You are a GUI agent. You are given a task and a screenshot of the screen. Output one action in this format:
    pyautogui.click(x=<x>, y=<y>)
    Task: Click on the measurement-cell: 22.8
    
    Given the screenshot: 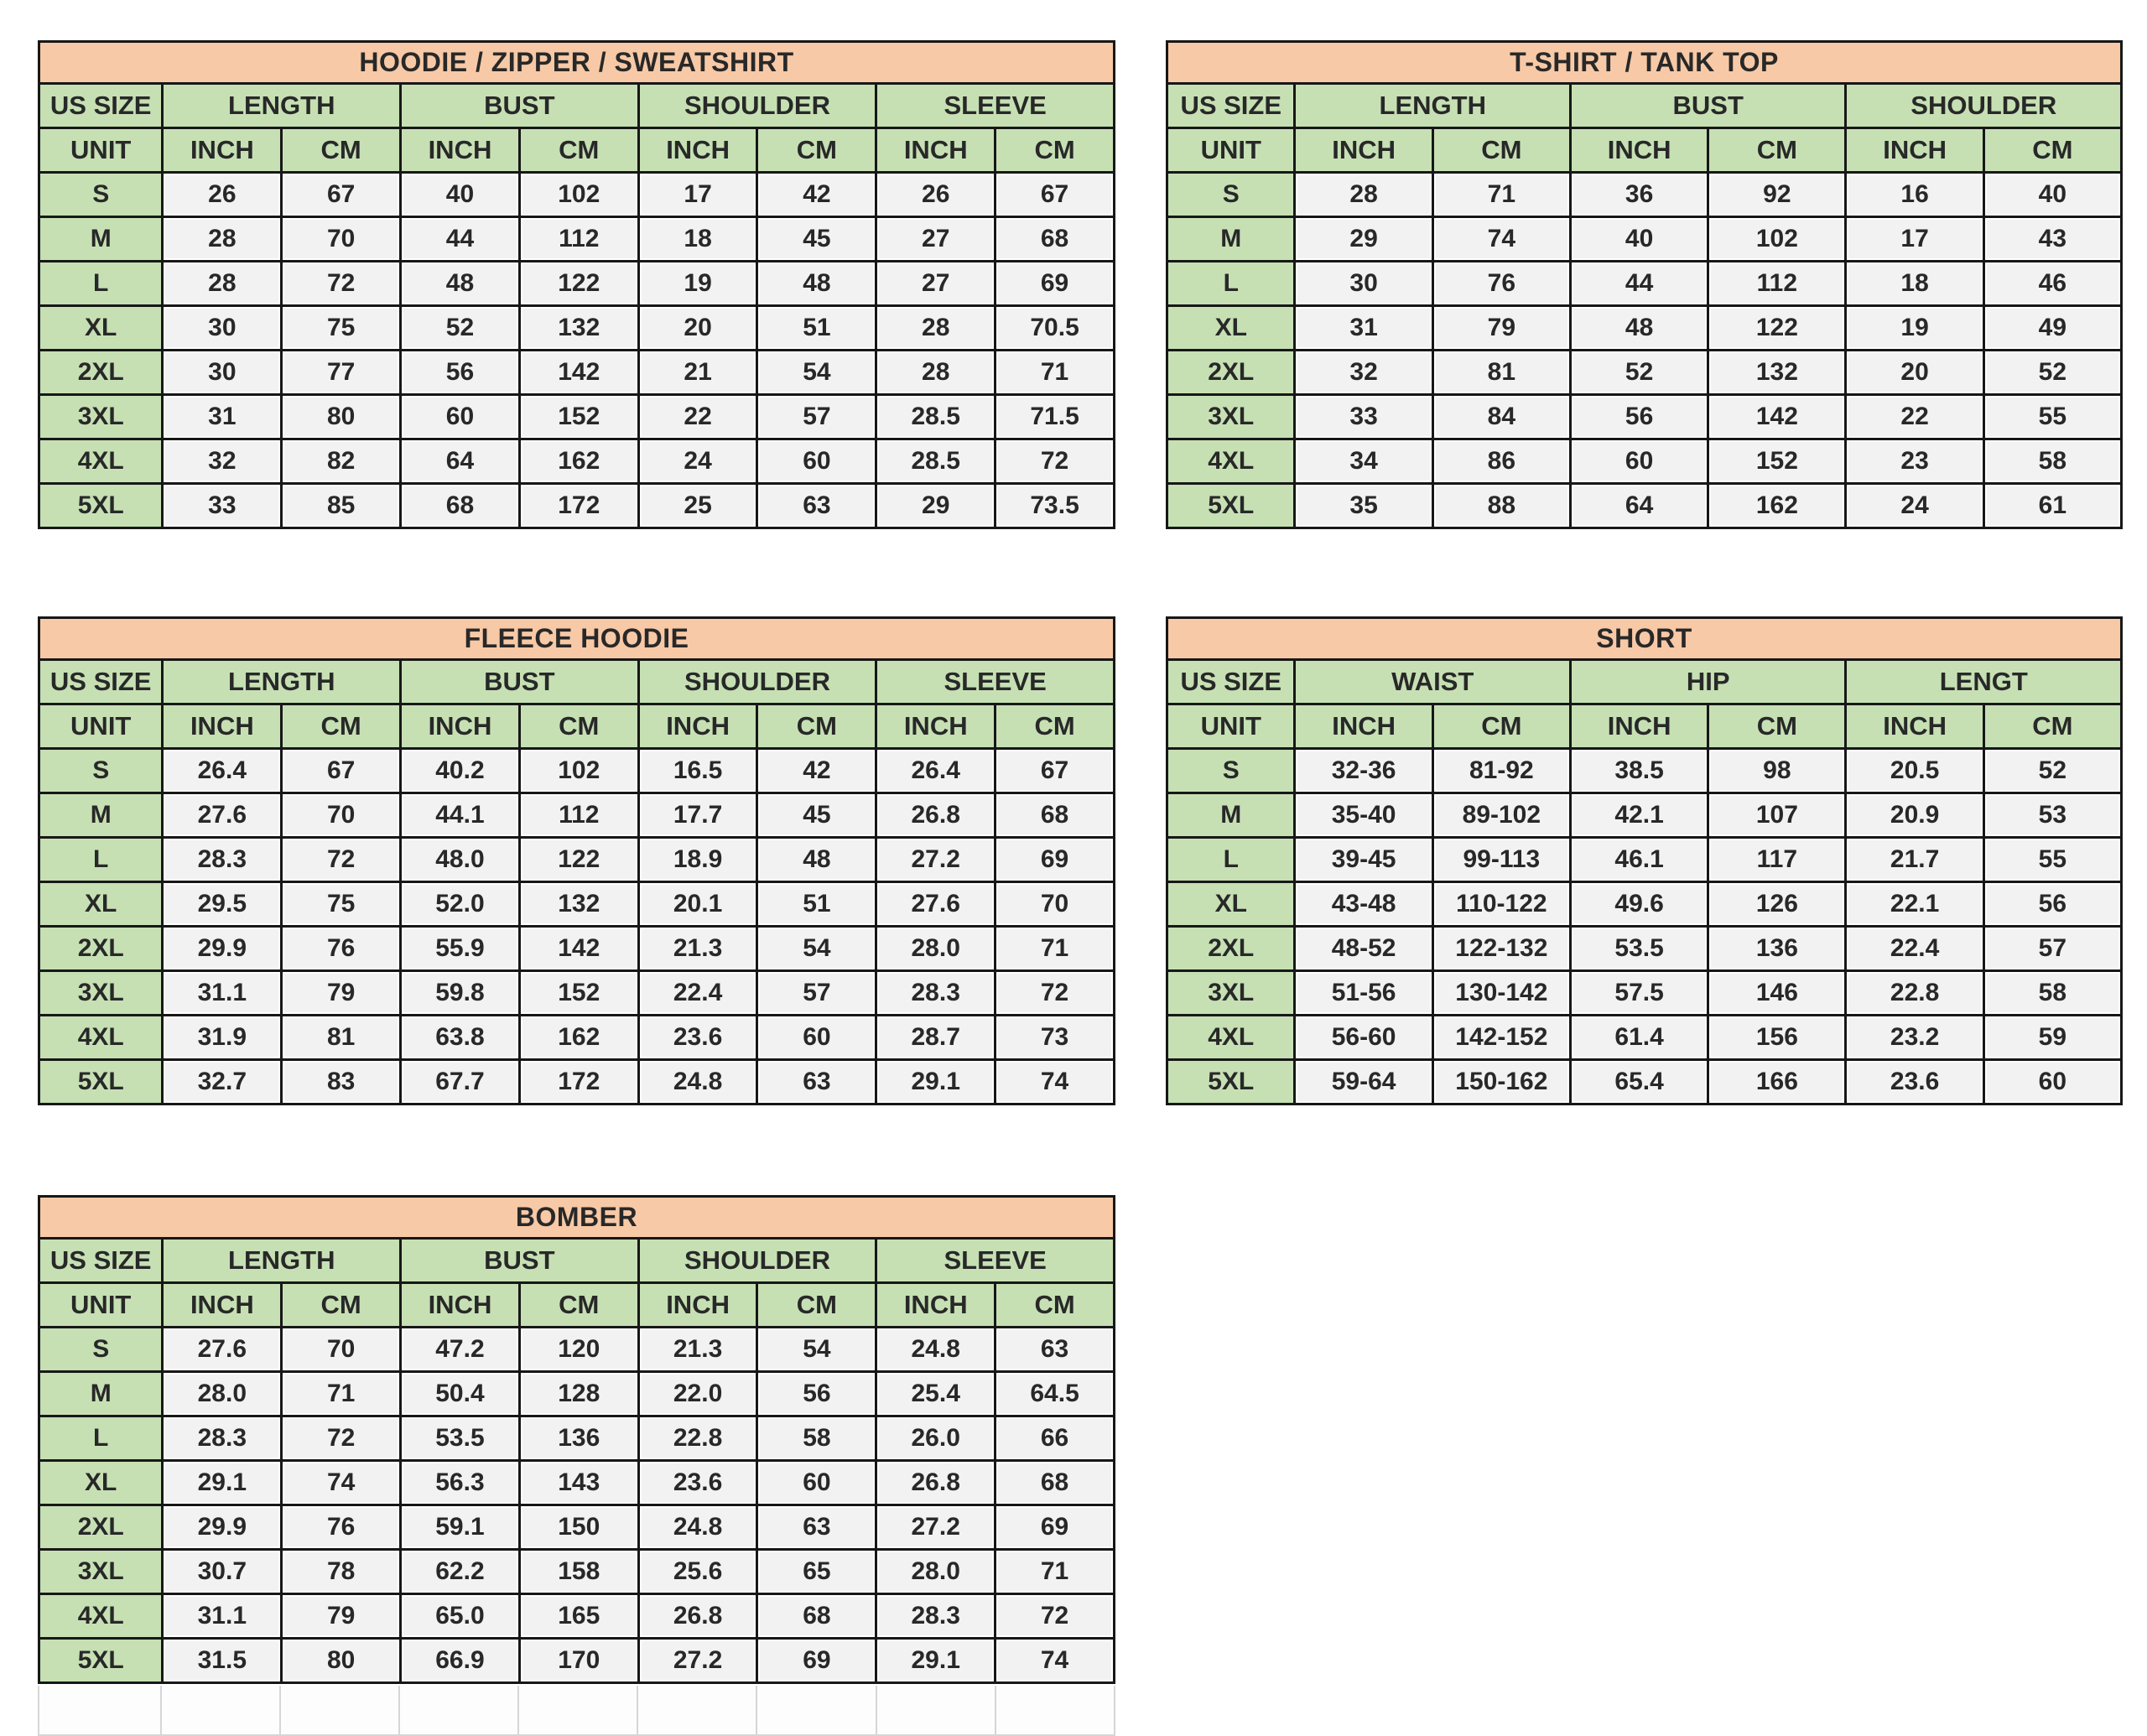 What is the action you would take?
    pyautogui.click(x=698, y=1438)
    